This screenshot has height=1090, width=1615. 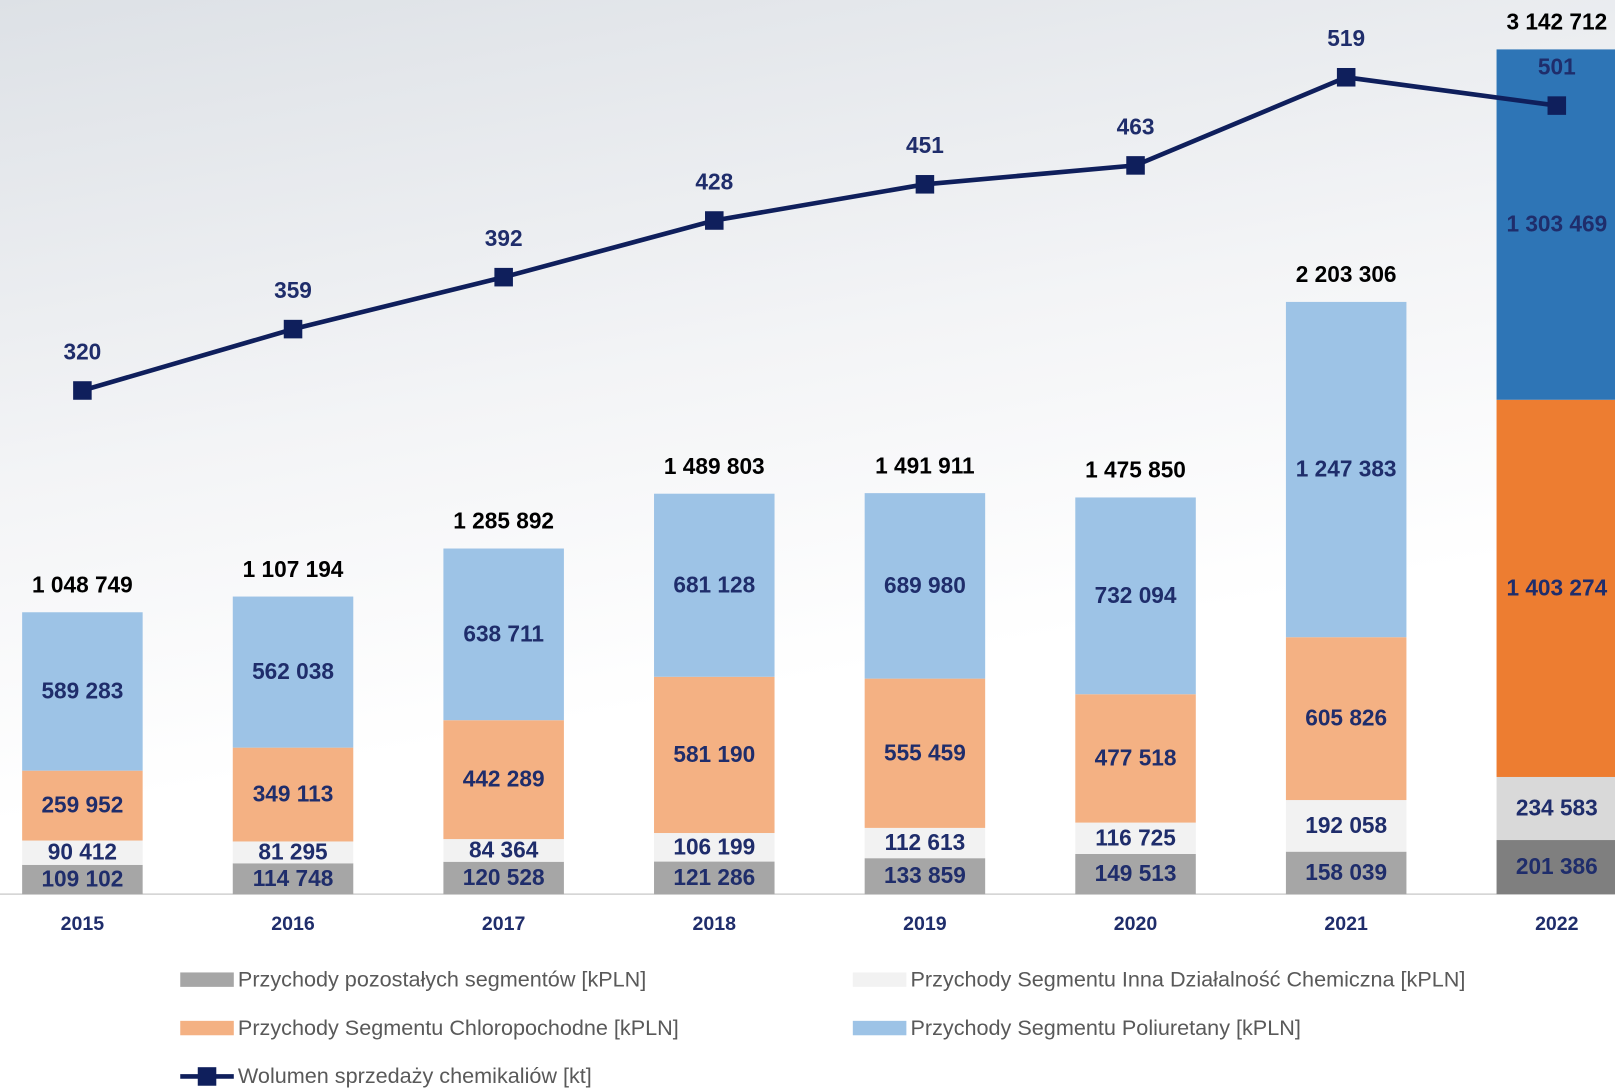 I want to click on data-label: 109 102, so click(x=82, y=879).